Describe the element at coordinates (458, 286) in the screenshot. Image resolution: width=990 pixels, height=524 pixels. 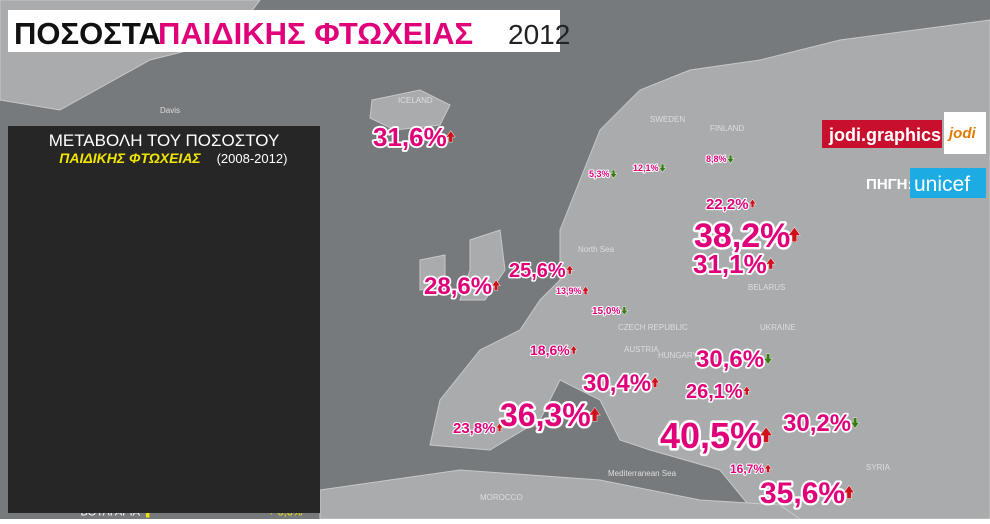
I see `map-value: 28,6%` at that location.